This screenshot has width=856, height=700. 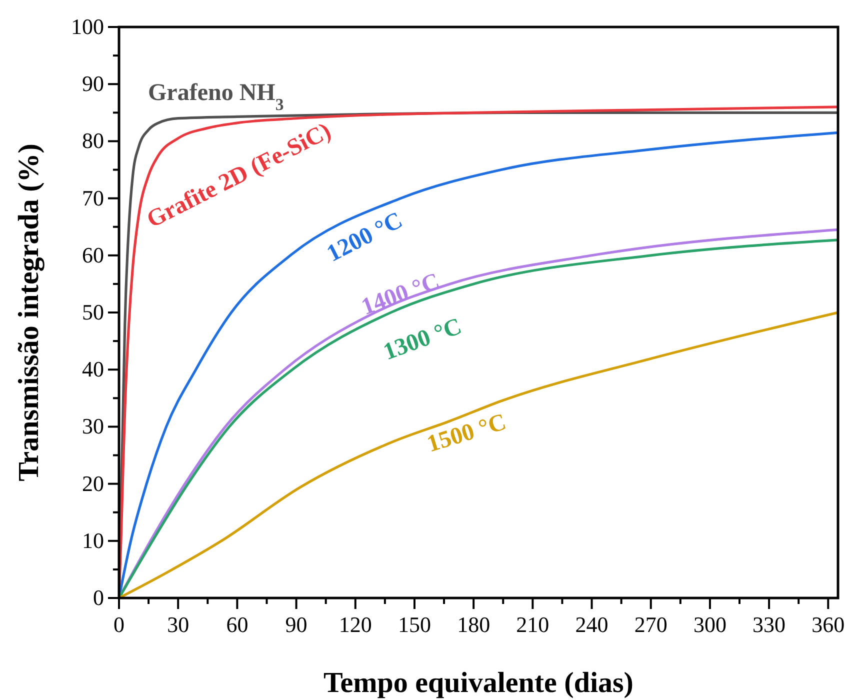 What do you see at coordinates (467, 433) in the screenshot?
I see `text: 1500 °C` at bounding box center [467, 433].